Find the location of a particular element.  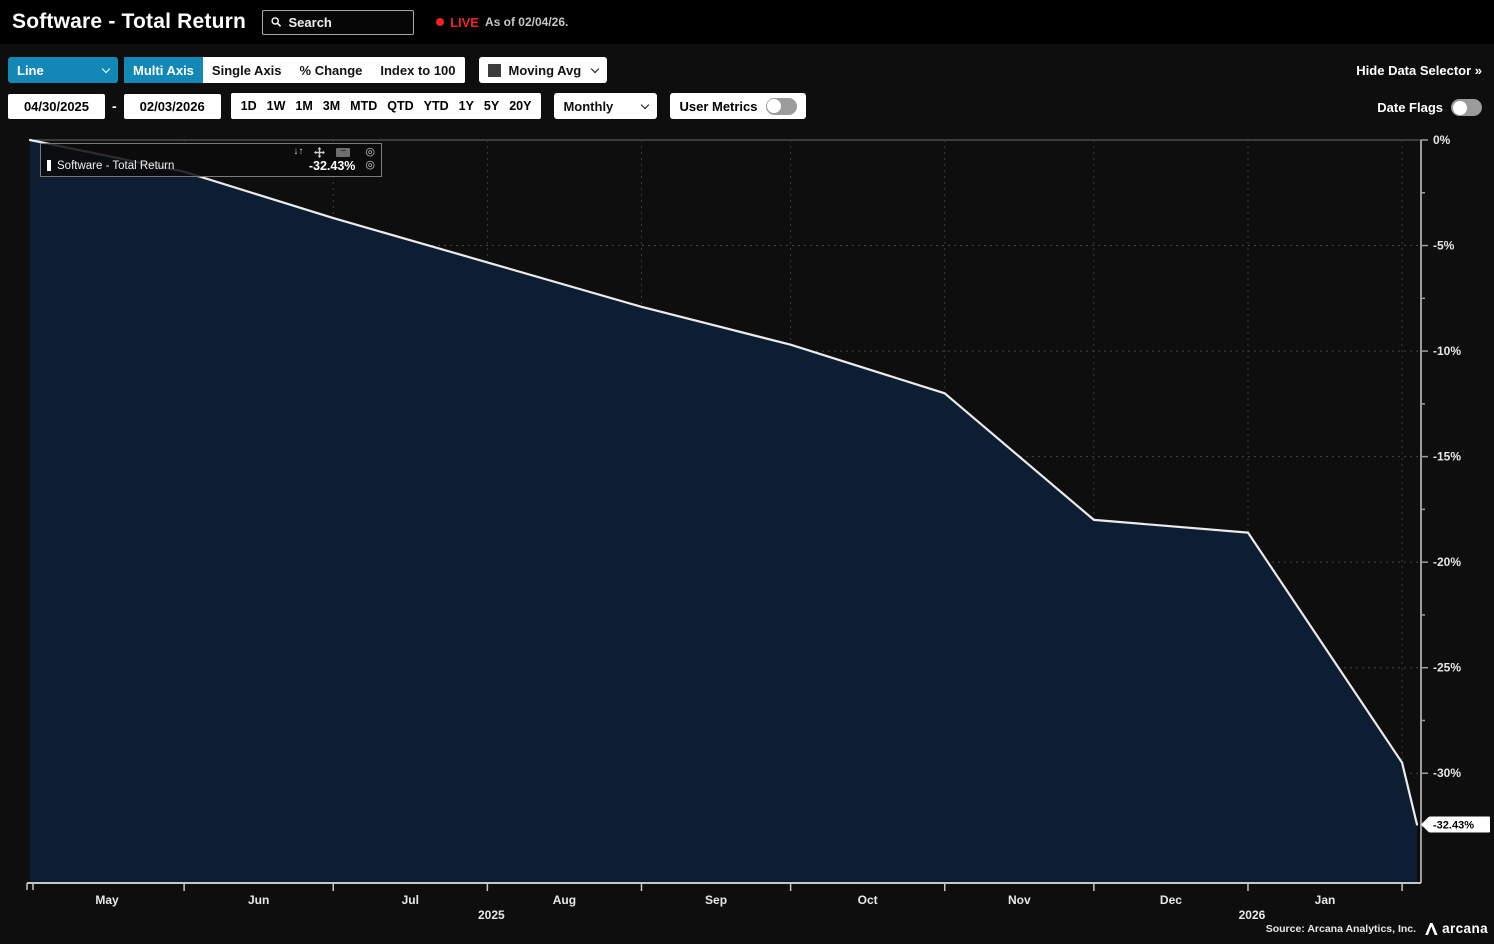

axis-mode-index-to-100-button: Index to 100 is located at coordinates (418, 70).